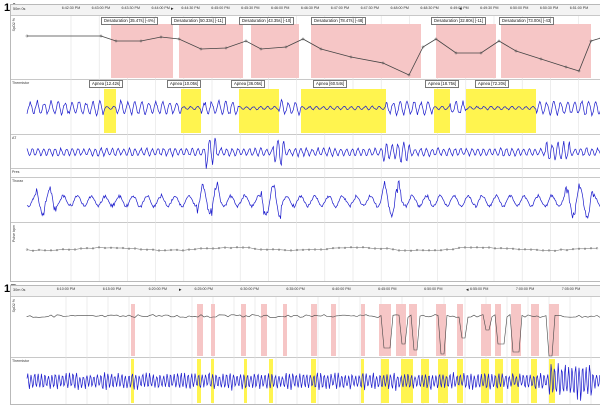 This screenshot has width=600, height=405. I want to click on track-label: Thorax, so click(18, 181).